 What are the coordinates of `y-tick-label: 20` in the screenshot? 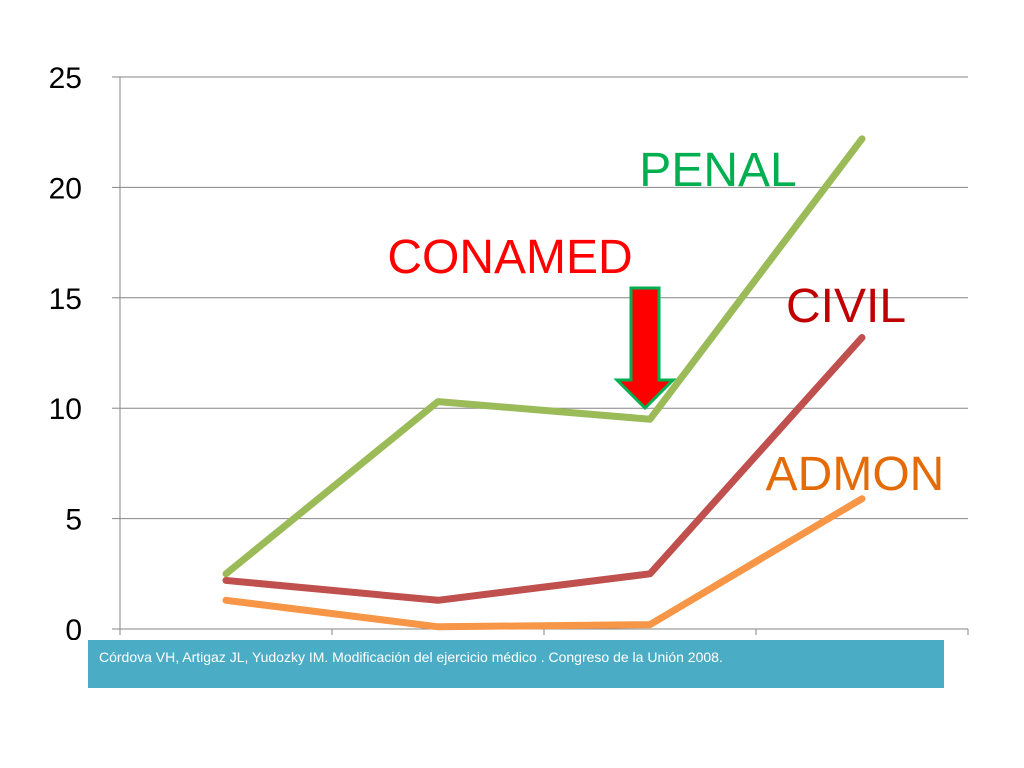 It's located at (65, 188).